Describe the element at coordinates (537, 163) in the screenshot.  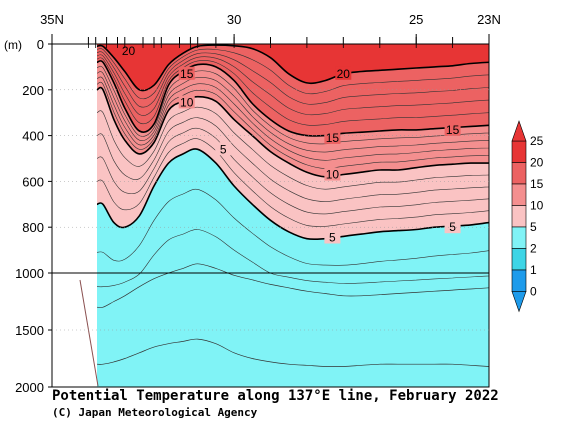
I see `colorbar-label: 20` at that location.